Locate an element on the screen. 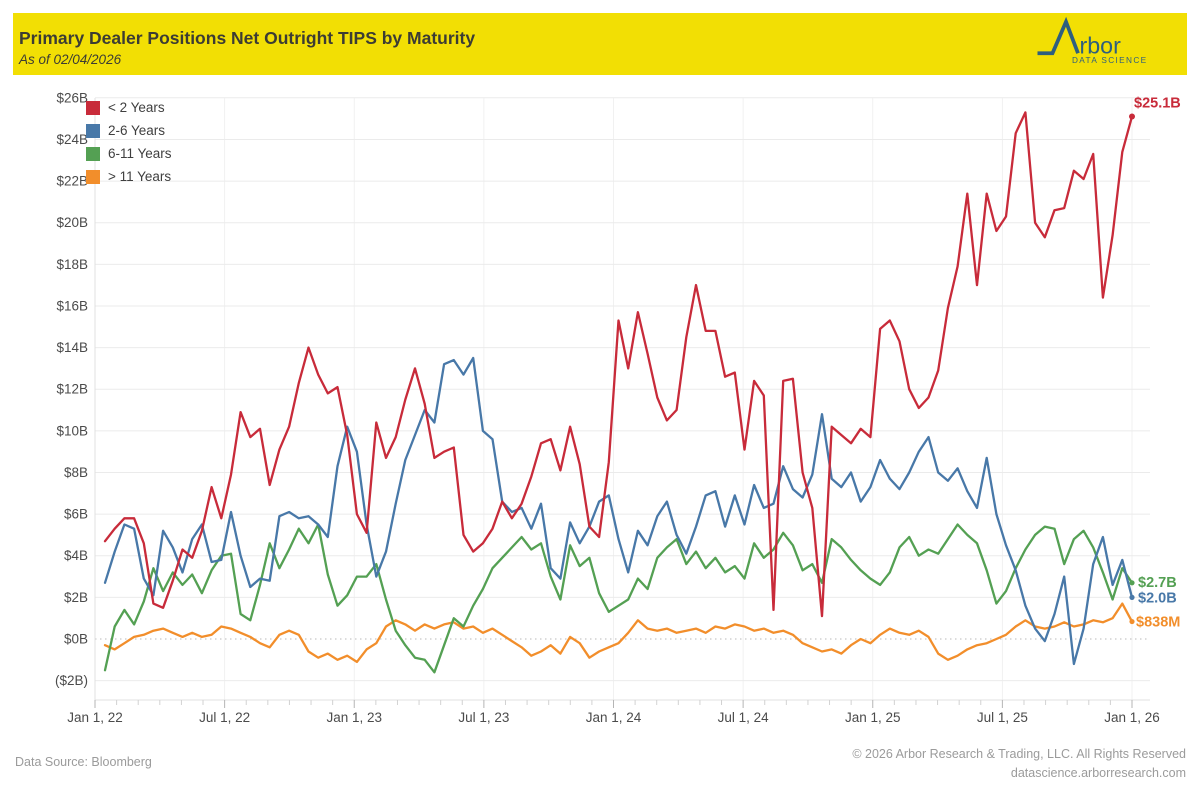  end-label-6-11-years: $2.7B is located at coordinates (1157, 583).